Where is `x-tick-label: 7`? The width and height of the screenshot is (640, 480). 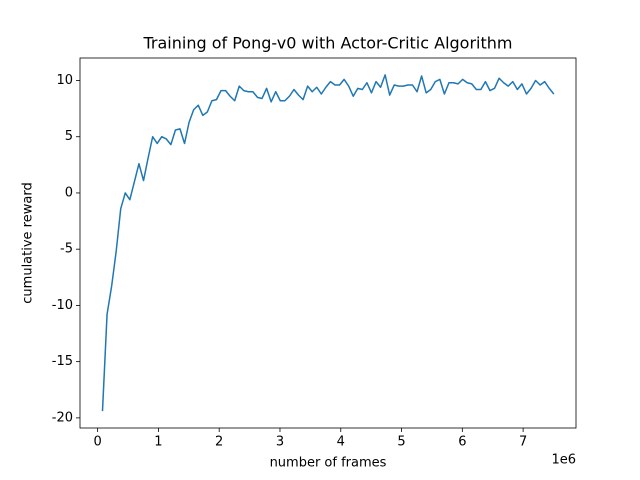 x-tick-label: 7 is located at coordinates (523, 442).